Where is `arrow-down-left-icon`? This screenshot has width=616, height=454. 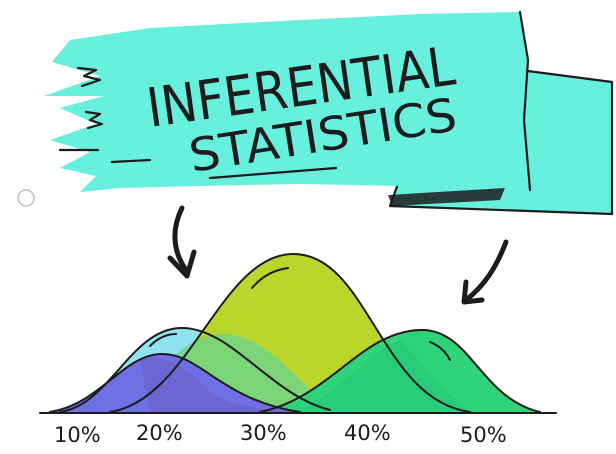 arrow-down-left-icon is located at coordinates (485, 272).